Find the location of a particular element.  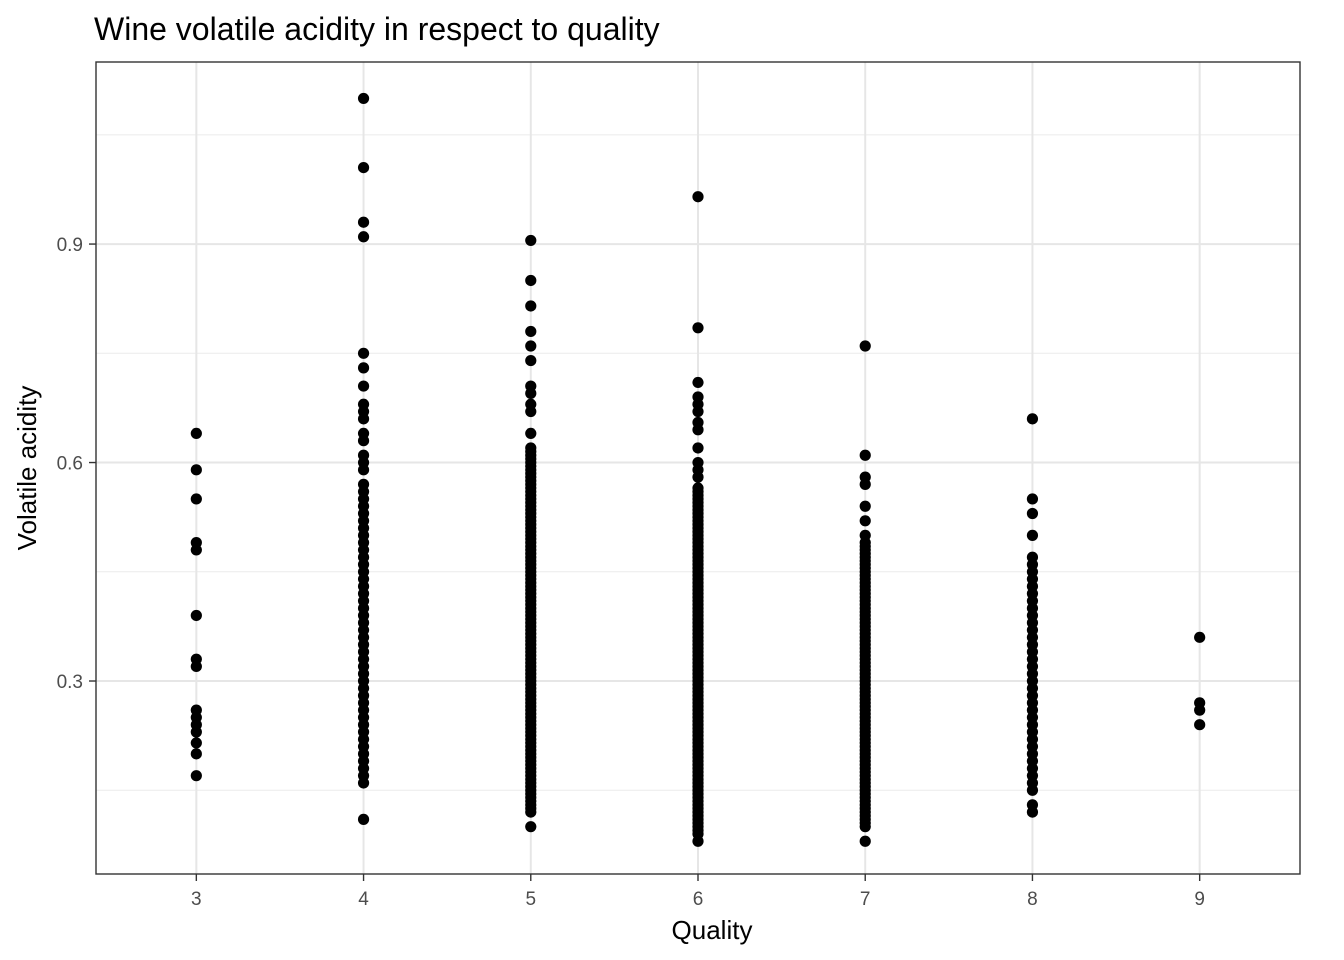

x-tick-label: 4 is located at coordinates (363, 899).